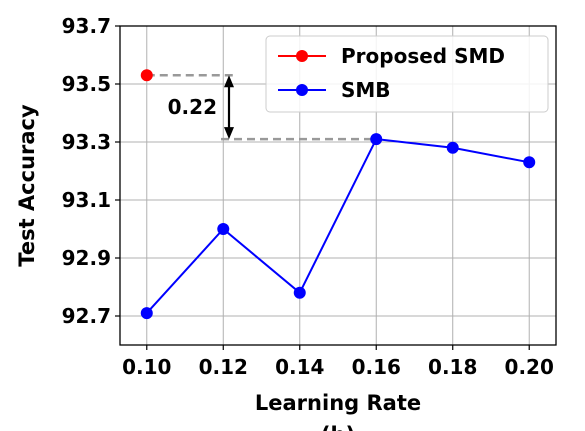 This screenshot has height=431, width=585. What do you see at coordinates (192, 107) in the screenshot?
I see `gap-label: 0.22` at bounding box center [192, 107].